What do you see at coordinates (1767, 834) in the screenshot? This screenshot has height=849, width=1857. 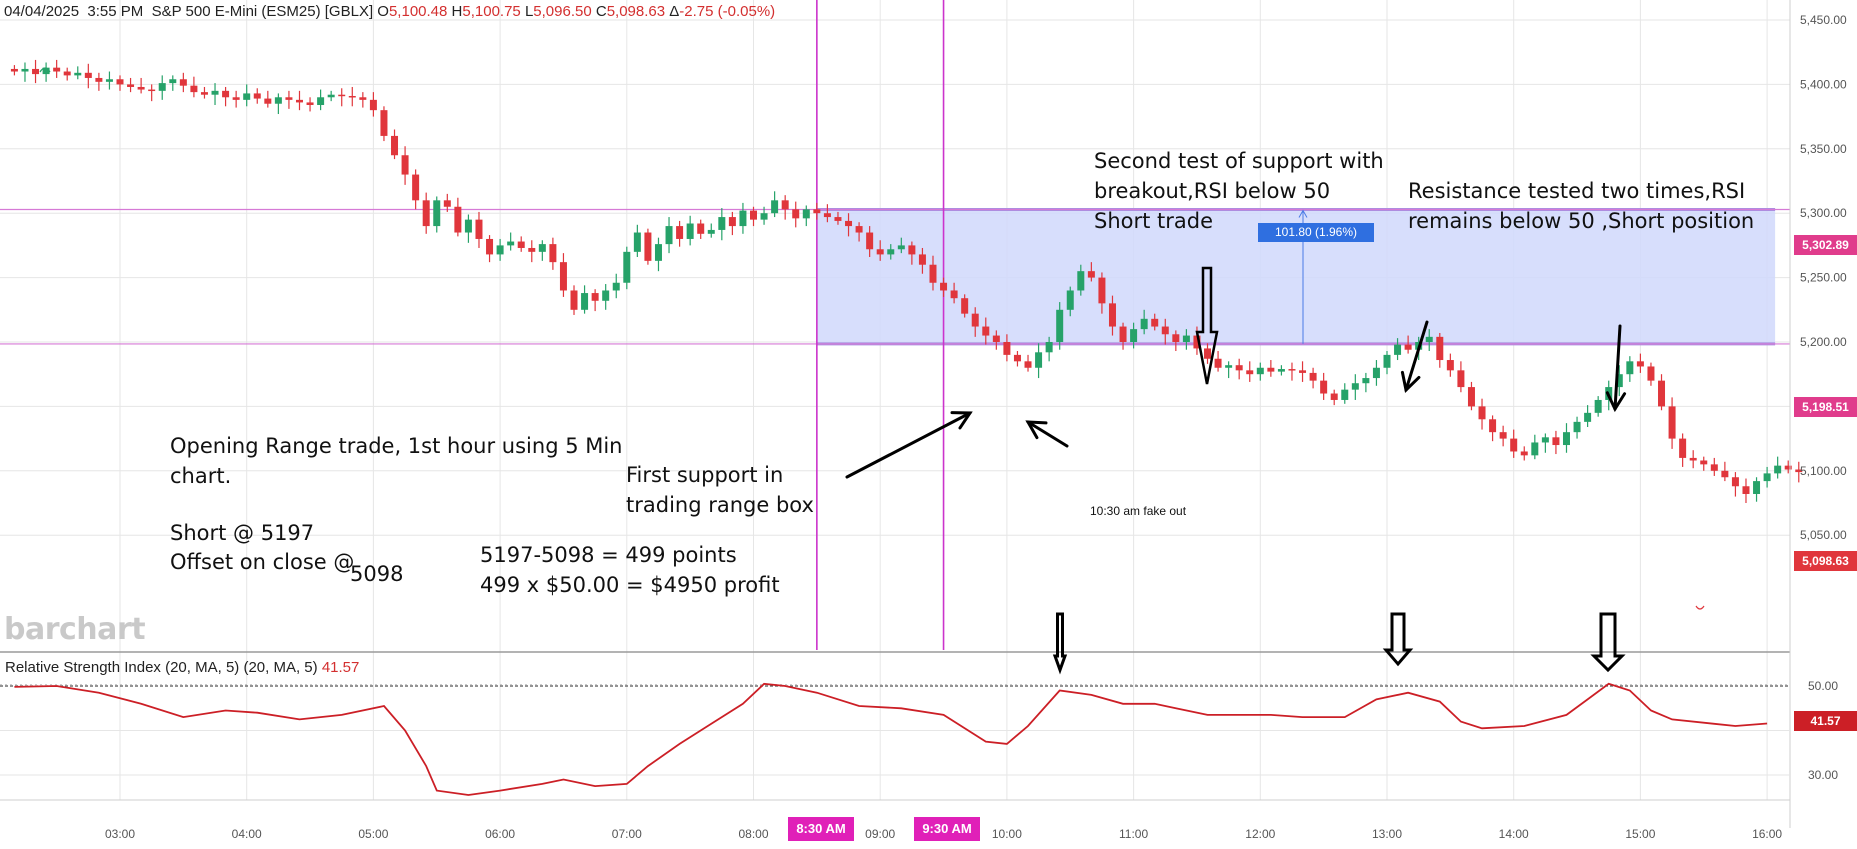 I see `time-tick-label: 16:00` at bounding box center [1767, 834].